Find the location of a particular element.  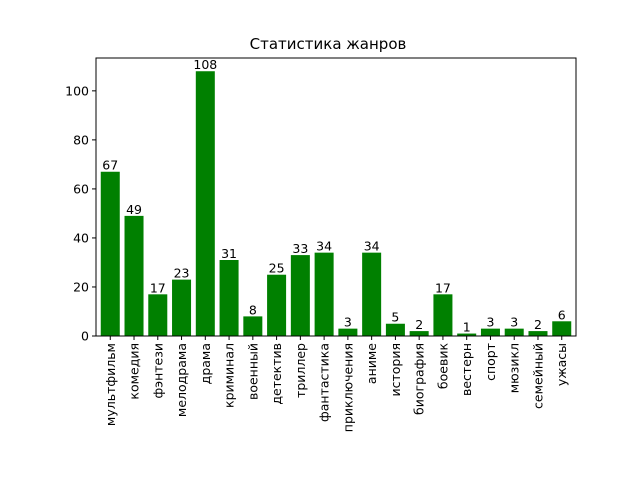

value-label-7: 25 is located at coordinates (277, 268).